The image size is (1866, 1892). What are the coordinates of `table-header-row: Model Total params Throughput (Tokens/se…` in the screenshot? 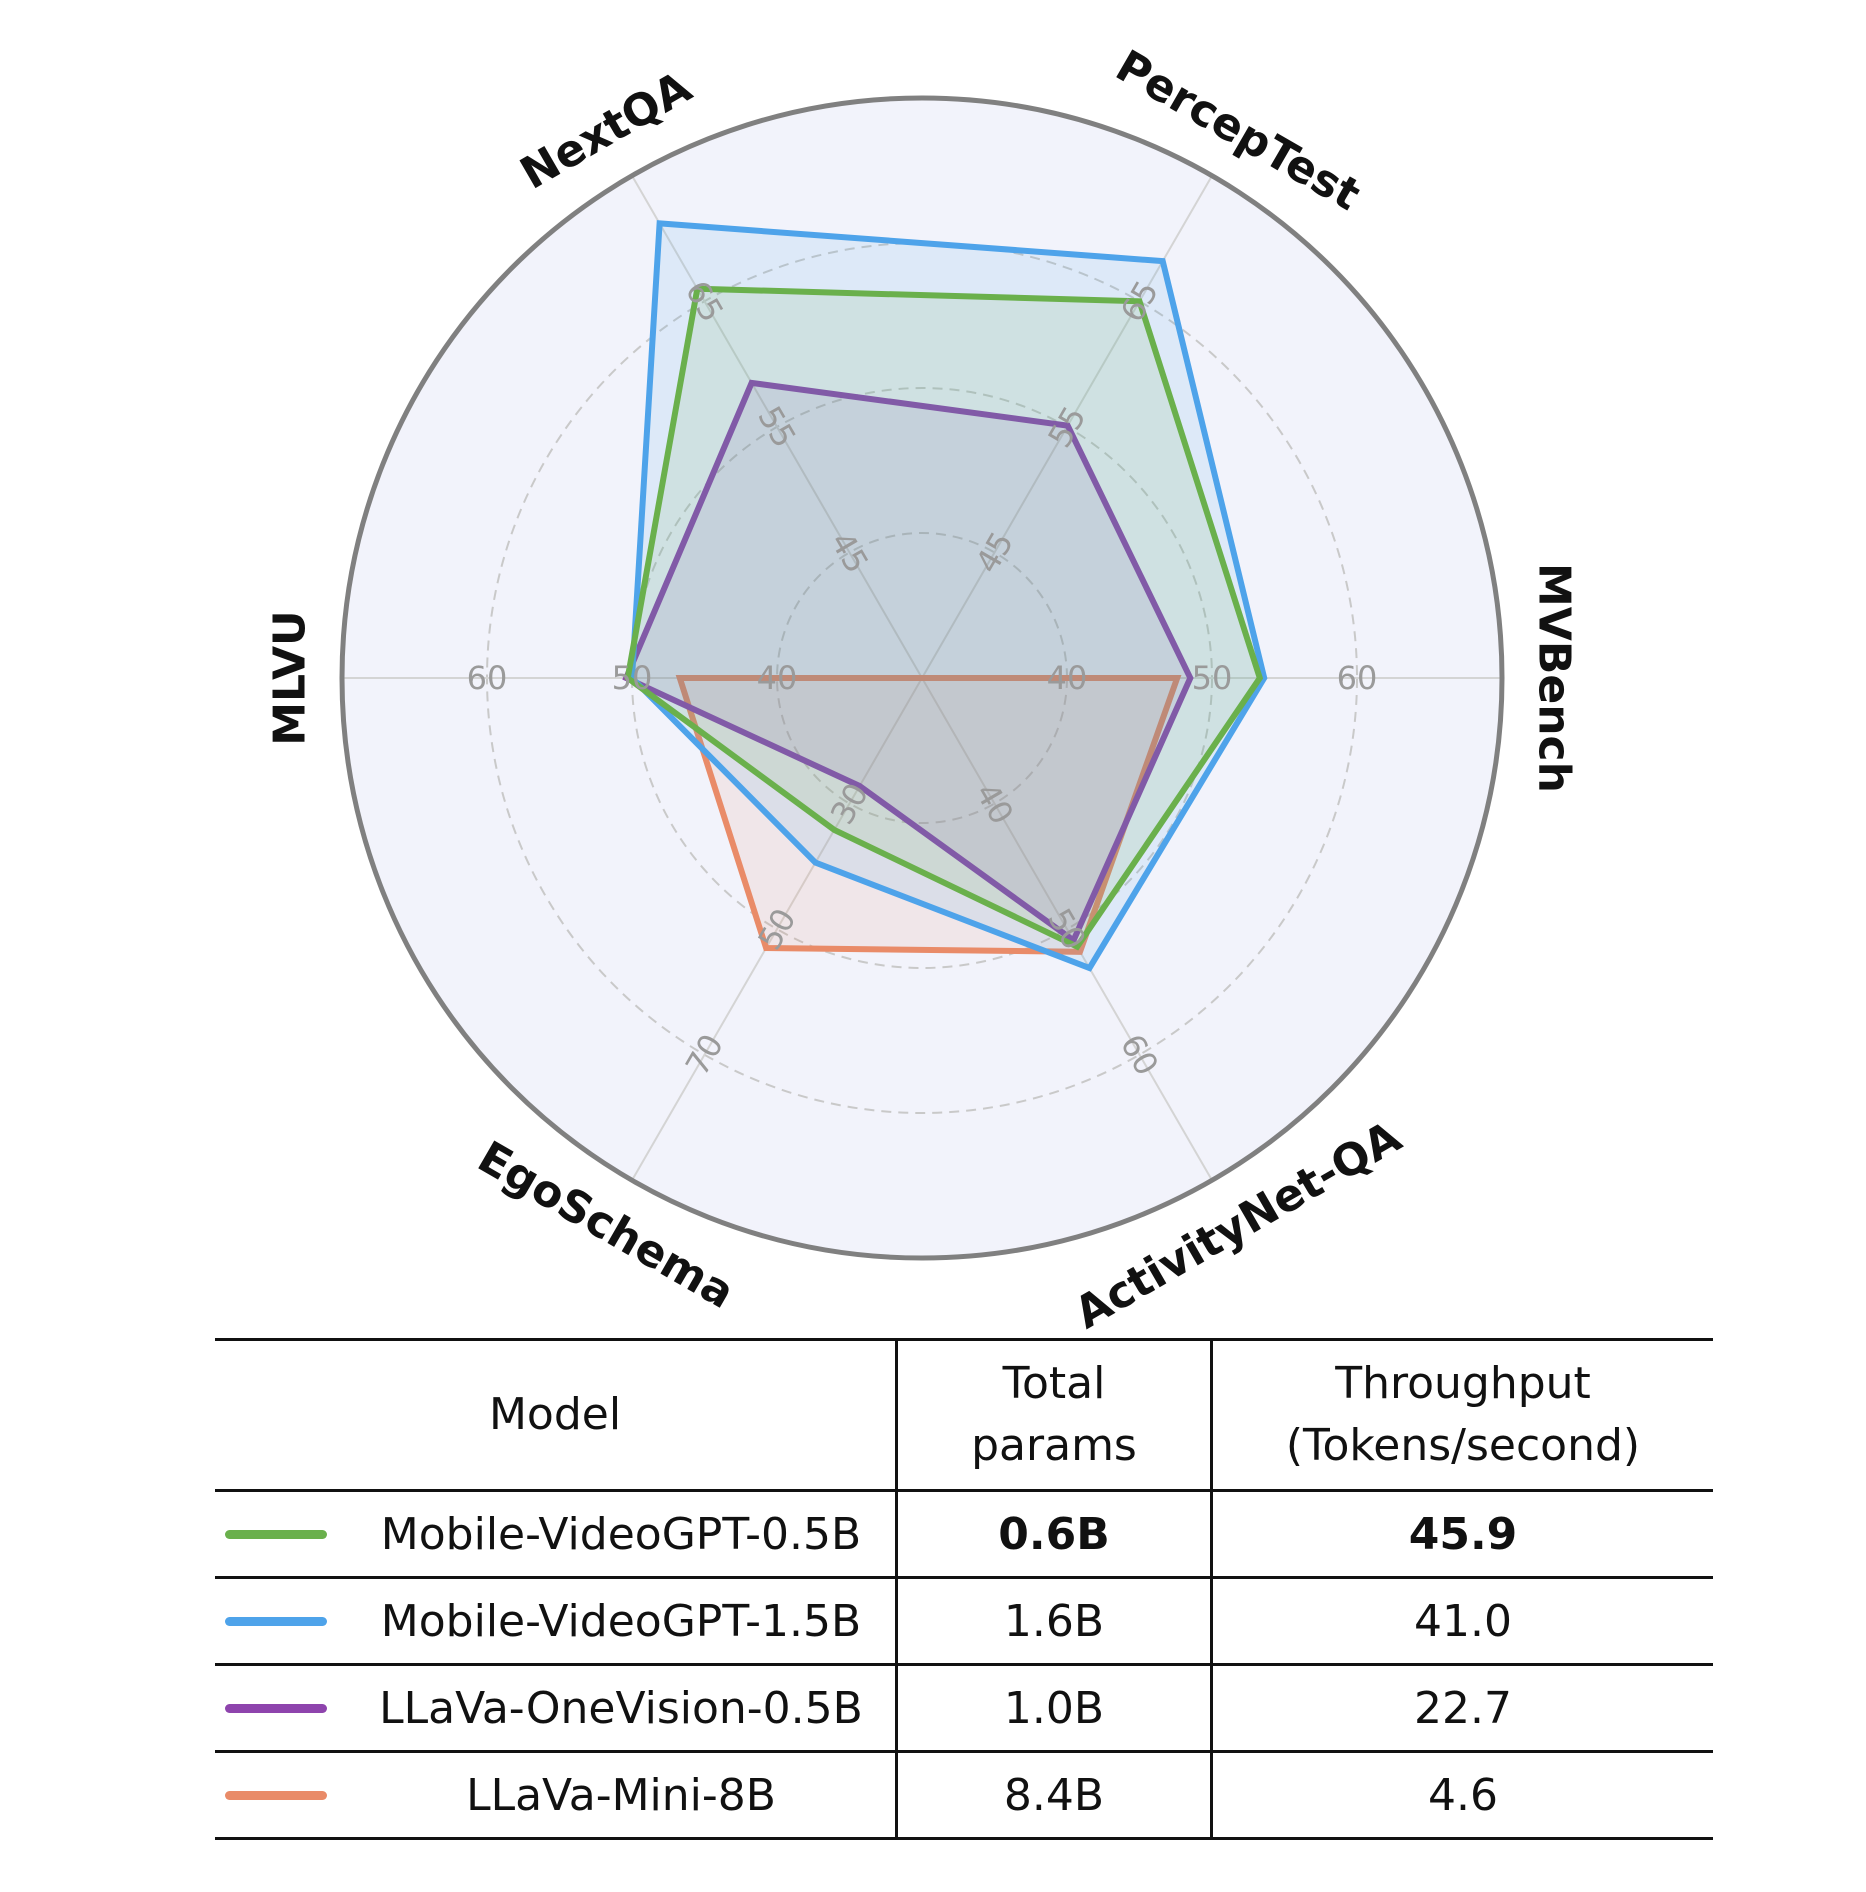 It's located at (964, 1415).